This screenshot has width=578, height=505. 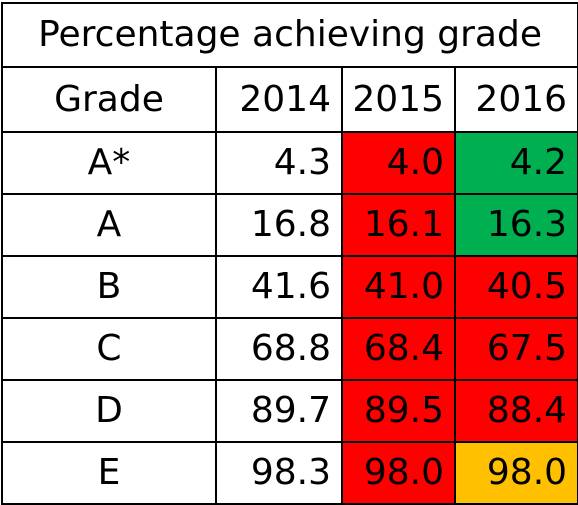 What do you see at coordinates (289, 35) in the screenshot?
I see `table-title: Percentage achieving grade` at bounding box center [289, 35].